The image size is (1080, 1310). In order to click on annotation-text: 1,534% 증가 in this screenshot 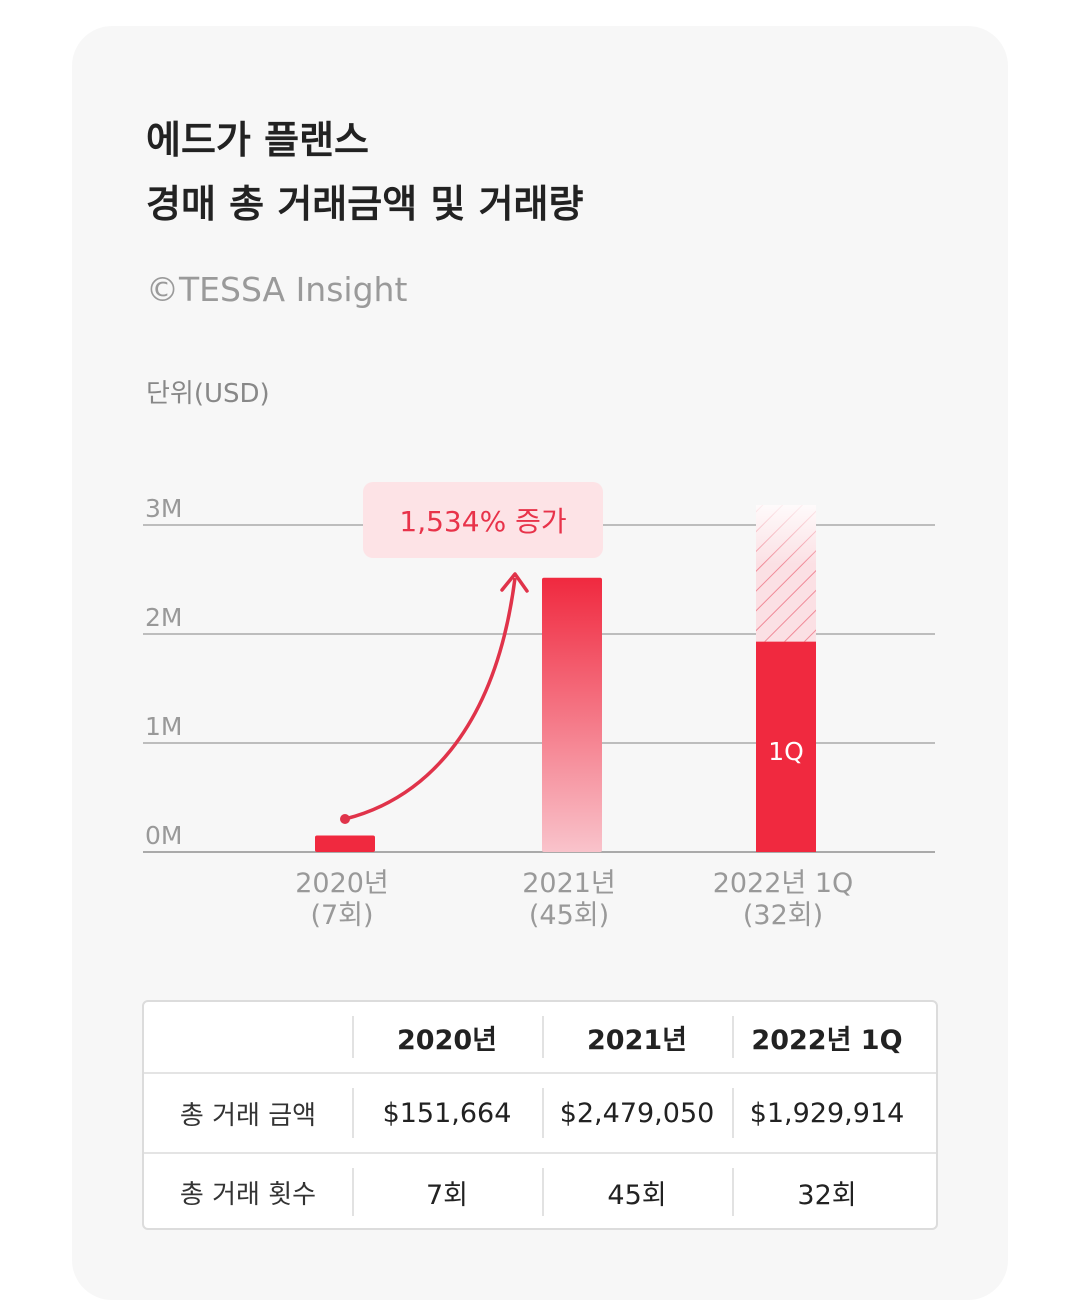, I will do `click(482, 521)`.